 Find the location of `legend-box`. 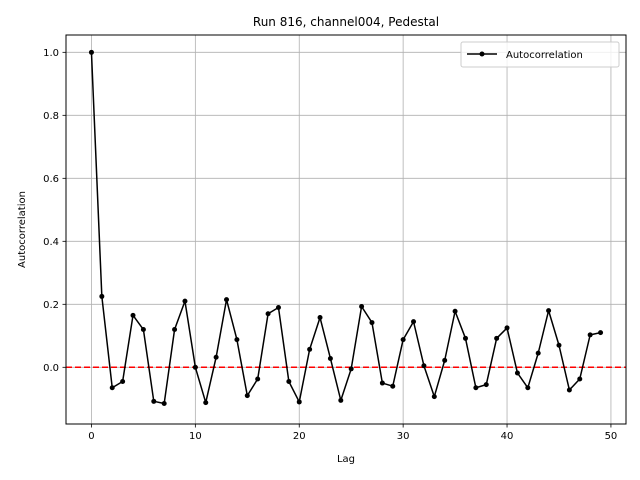

legend-box is located at coordinates (540, 54).